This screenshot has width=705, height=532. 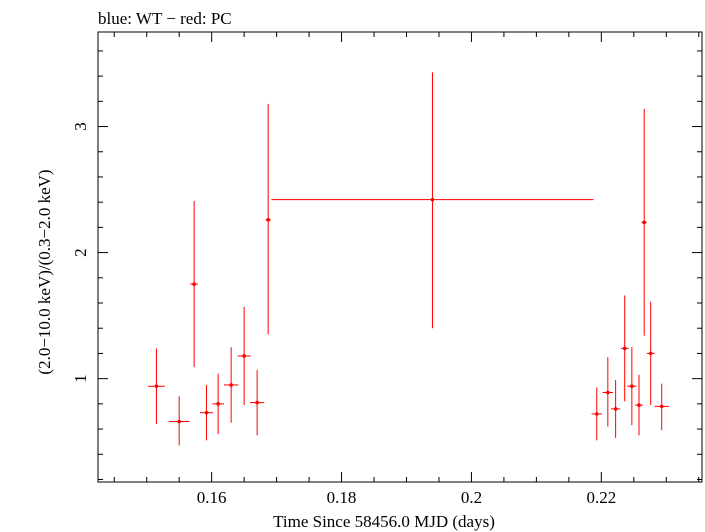 What do you see at coordinates (342, 497) in the screenshot?
I see `x-tick-label: 0.18` at bounding box center [342, 497].